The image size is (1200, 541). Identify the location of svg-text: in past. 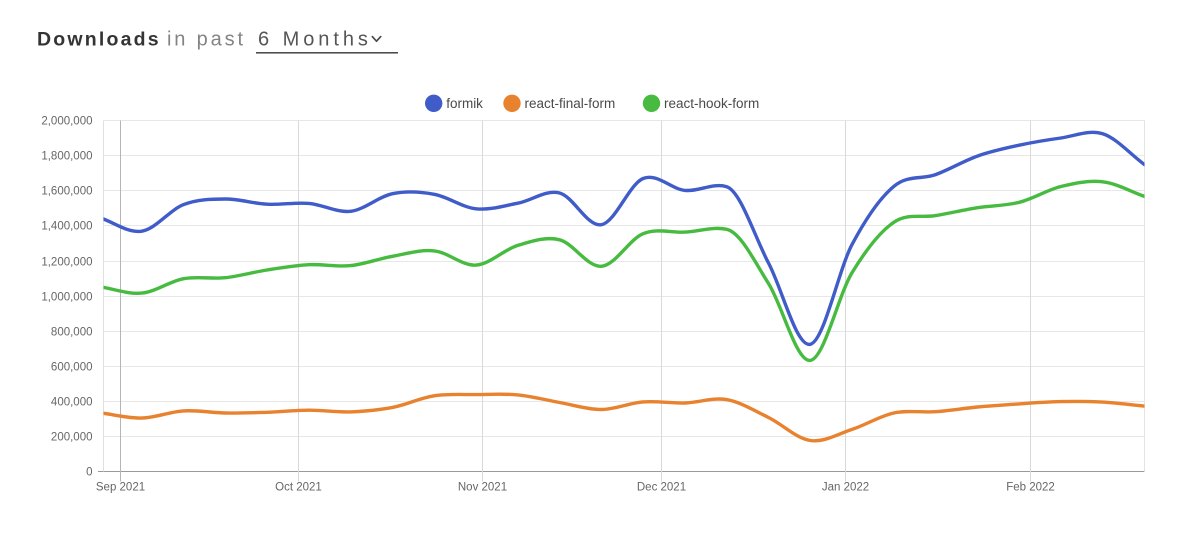
(206, 40).